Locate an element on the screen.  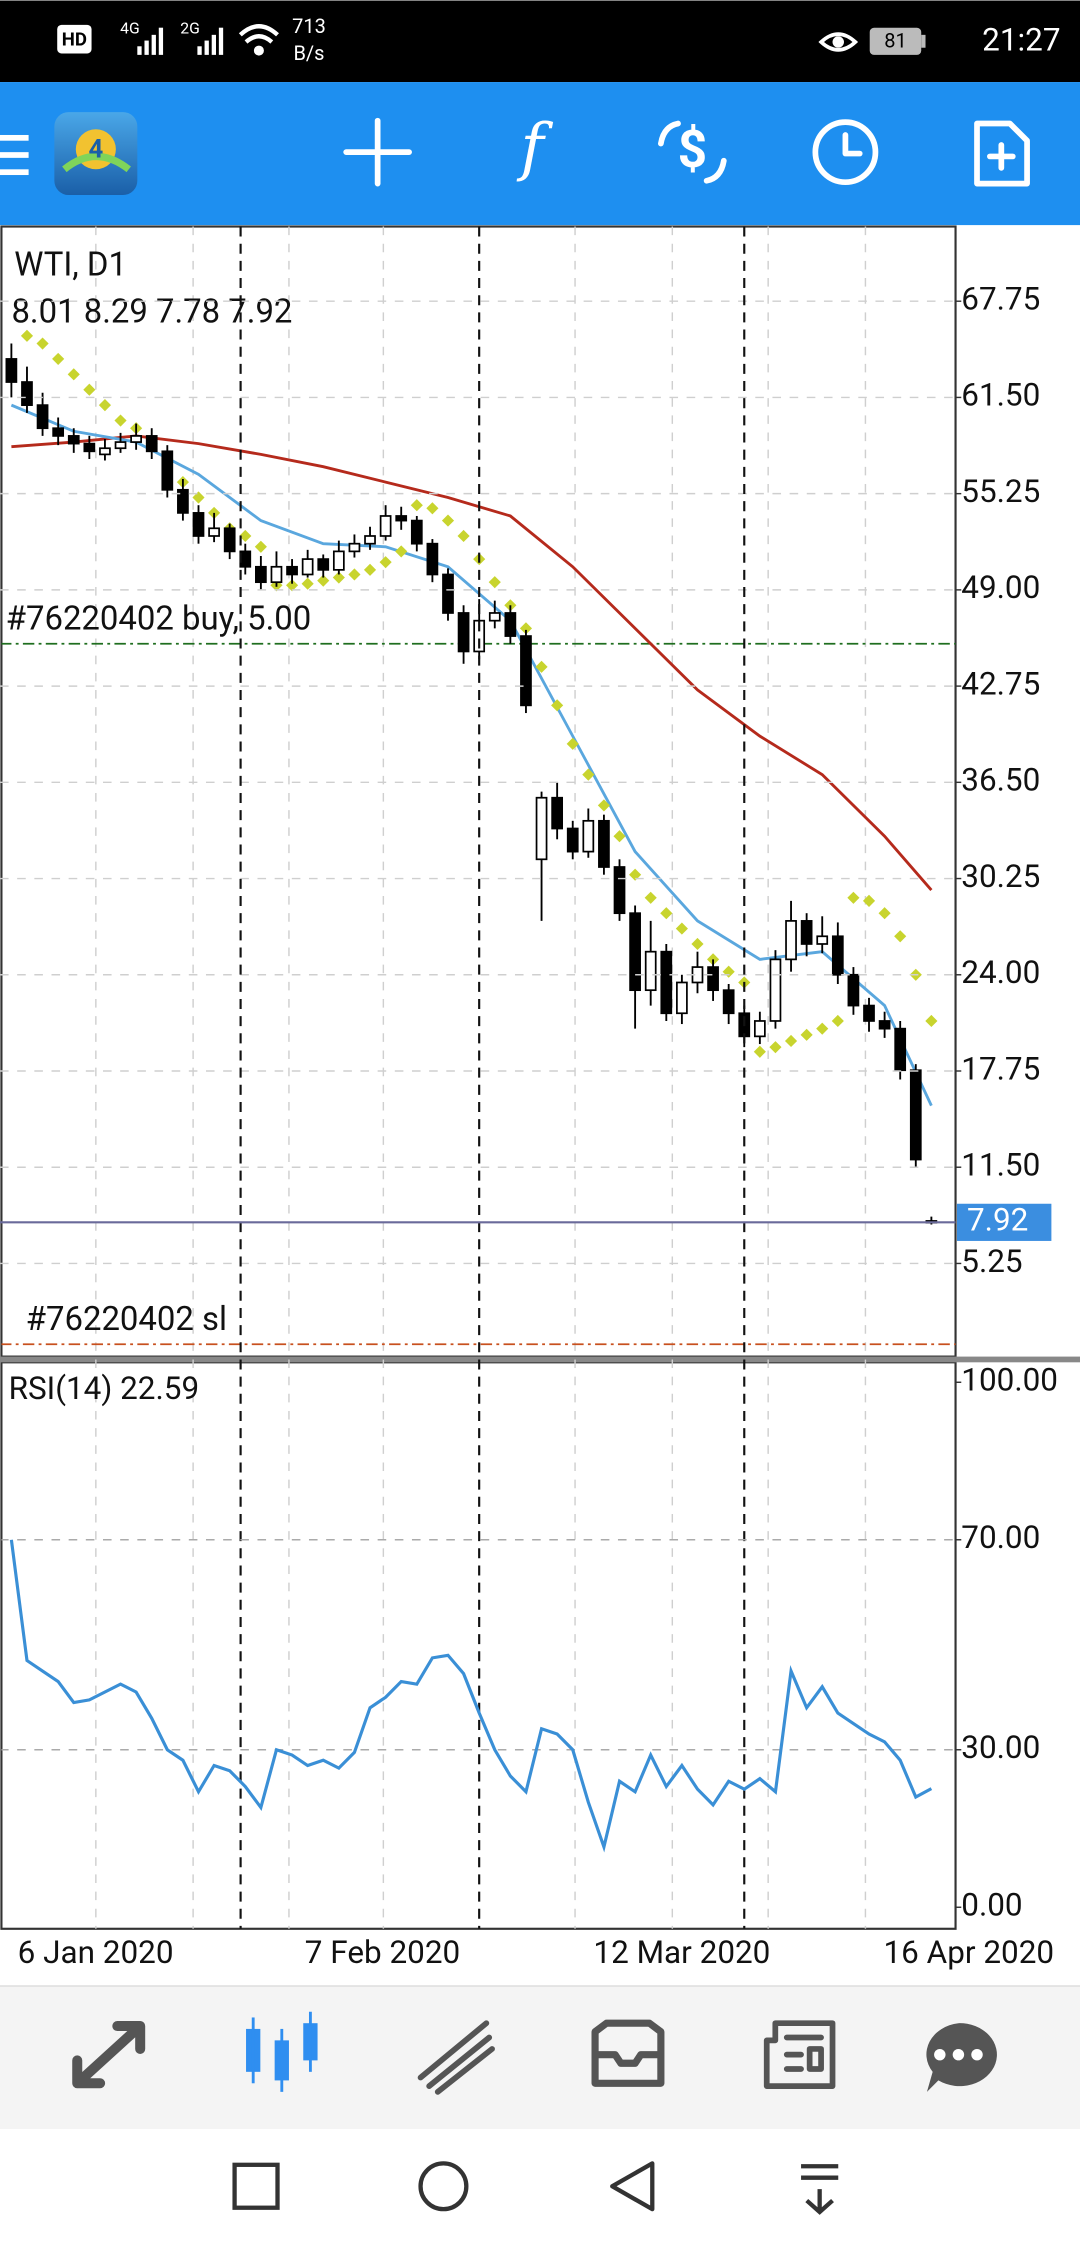
battery-tip is located at coordinates (923, 41).